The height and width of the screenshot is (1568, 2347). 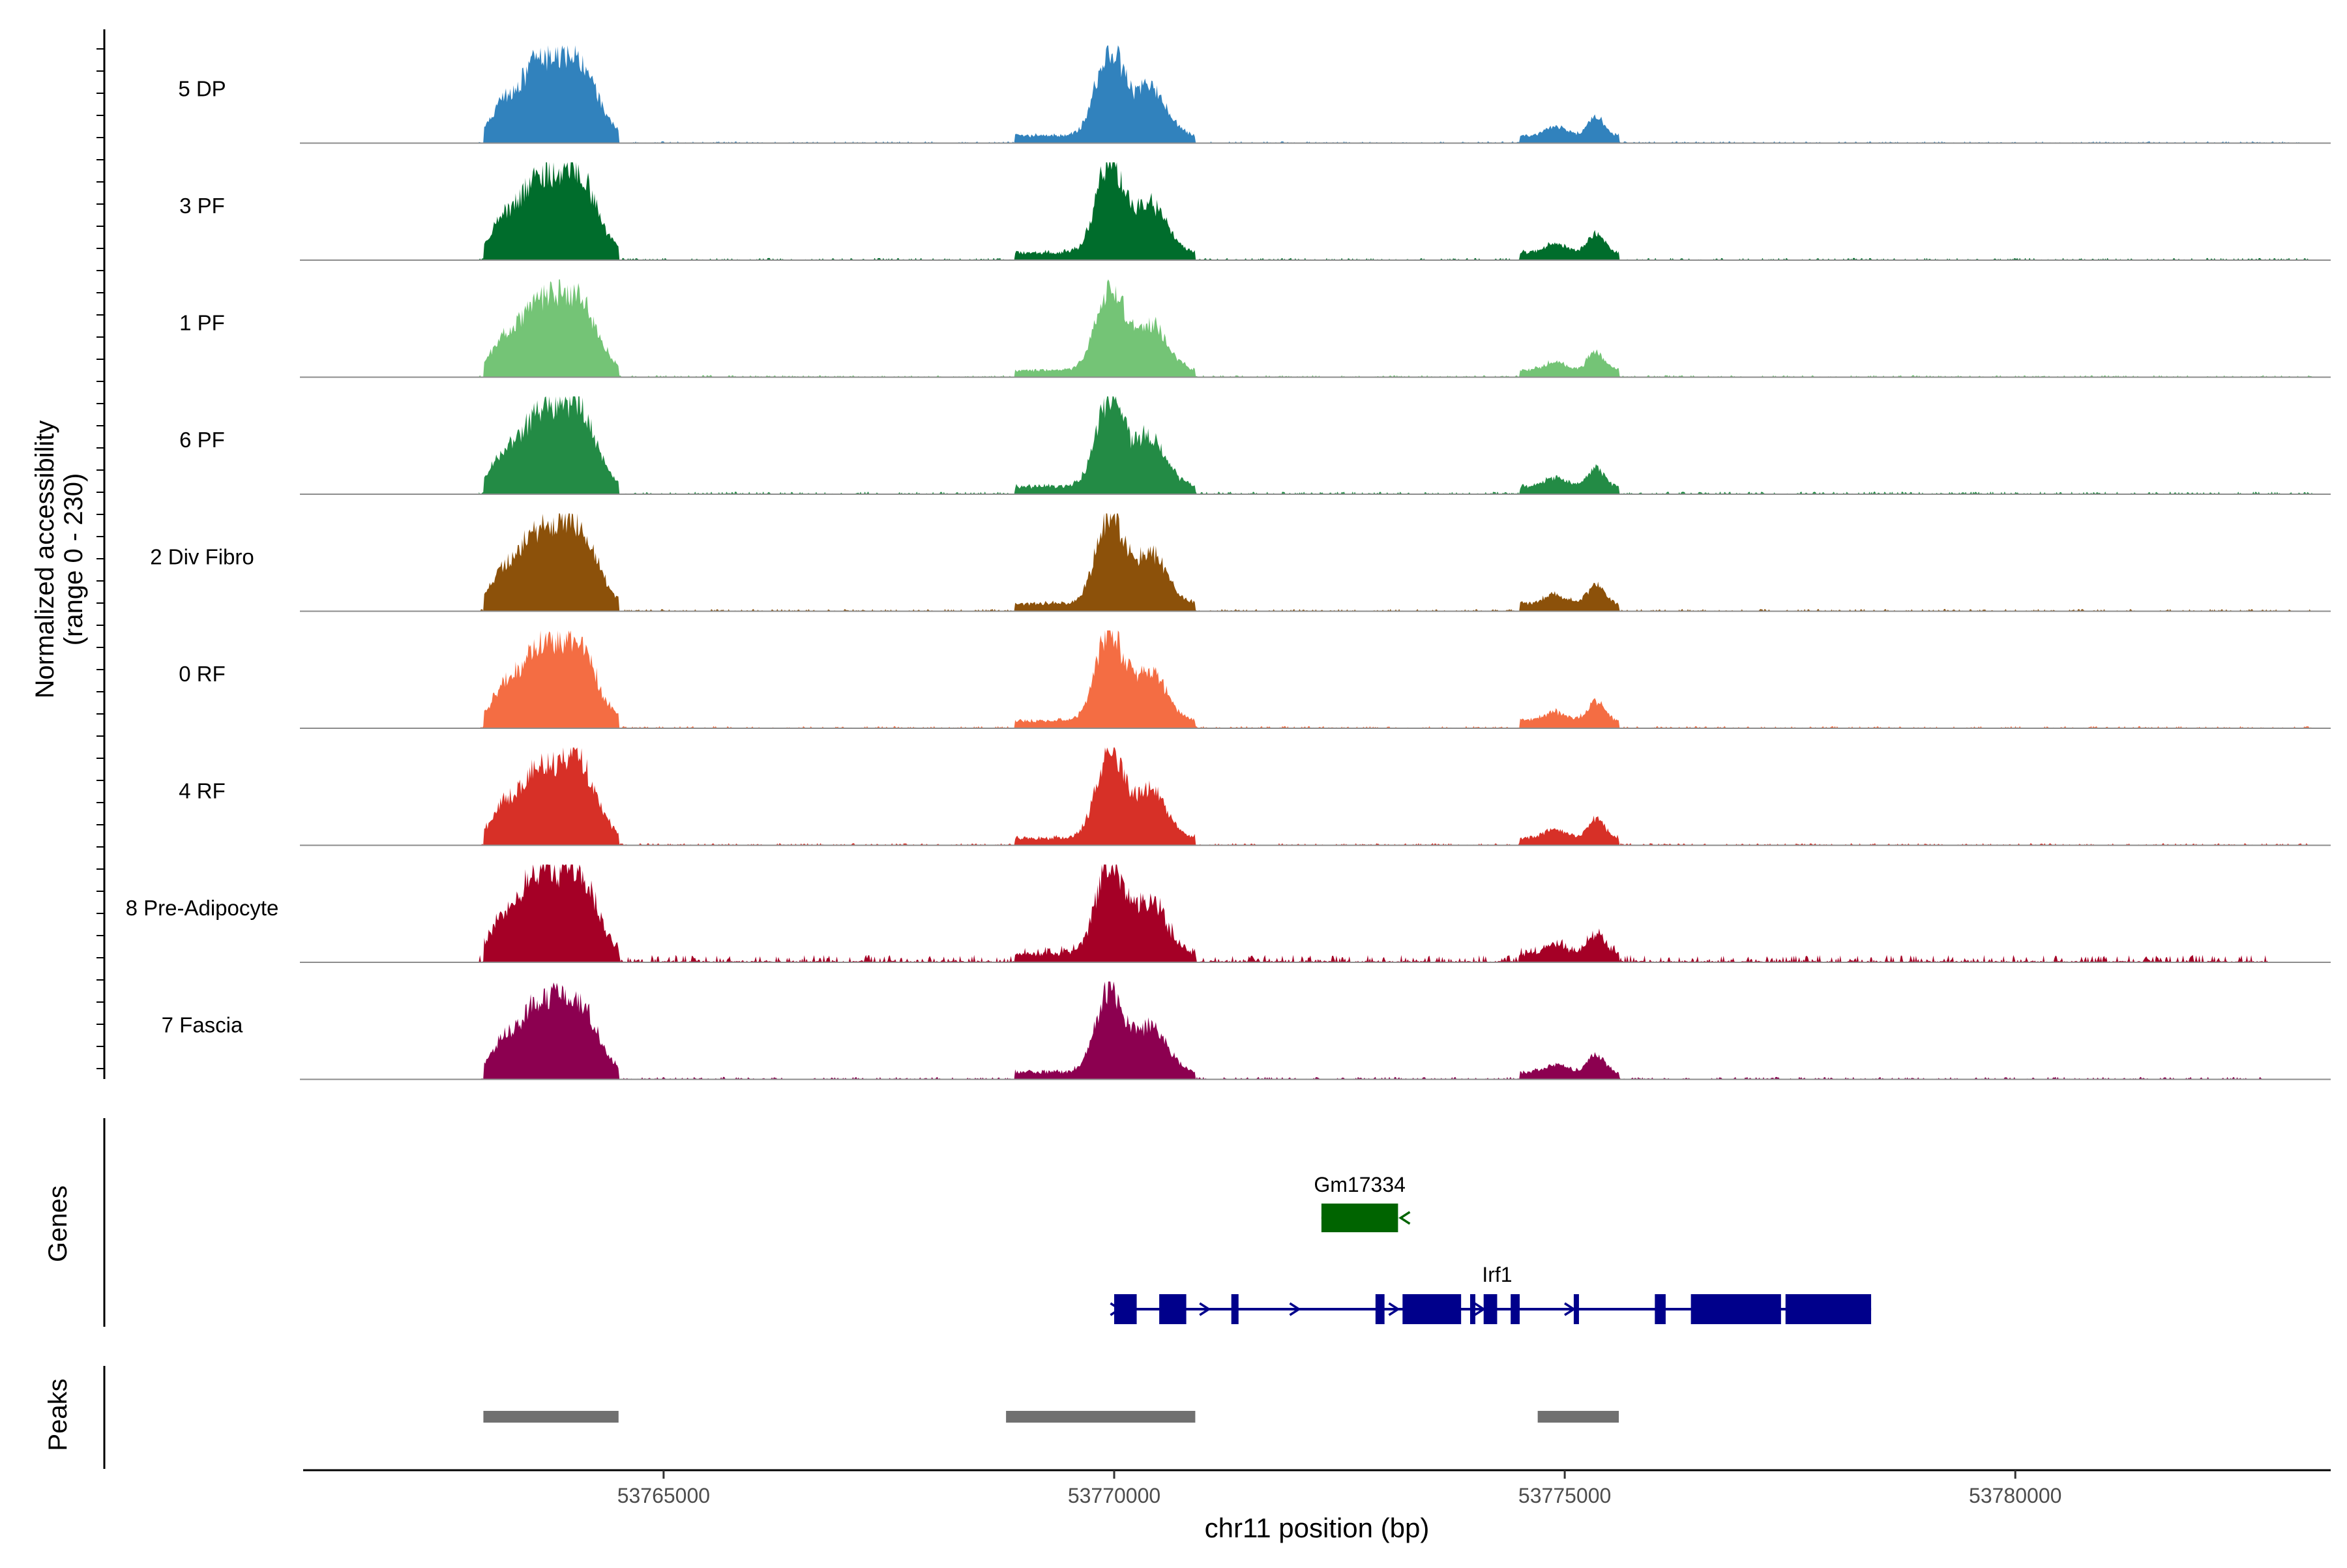 I want to click on gene-label-Gm17334: Gm17334, so click(x=1360, y=1184).